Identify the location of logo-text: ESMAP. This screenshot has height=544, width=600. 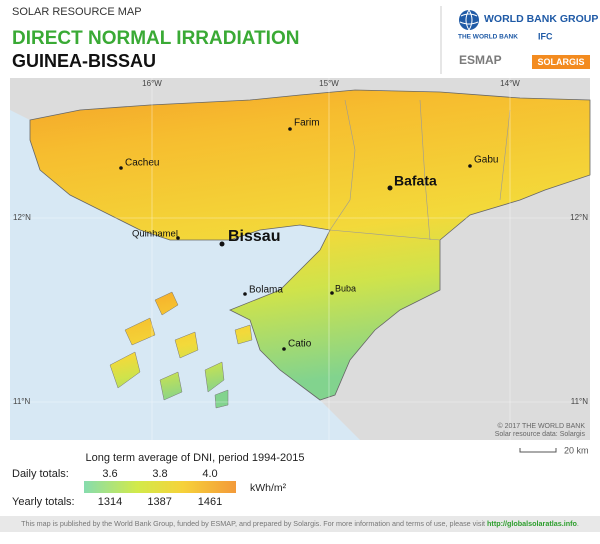
(480, 60).